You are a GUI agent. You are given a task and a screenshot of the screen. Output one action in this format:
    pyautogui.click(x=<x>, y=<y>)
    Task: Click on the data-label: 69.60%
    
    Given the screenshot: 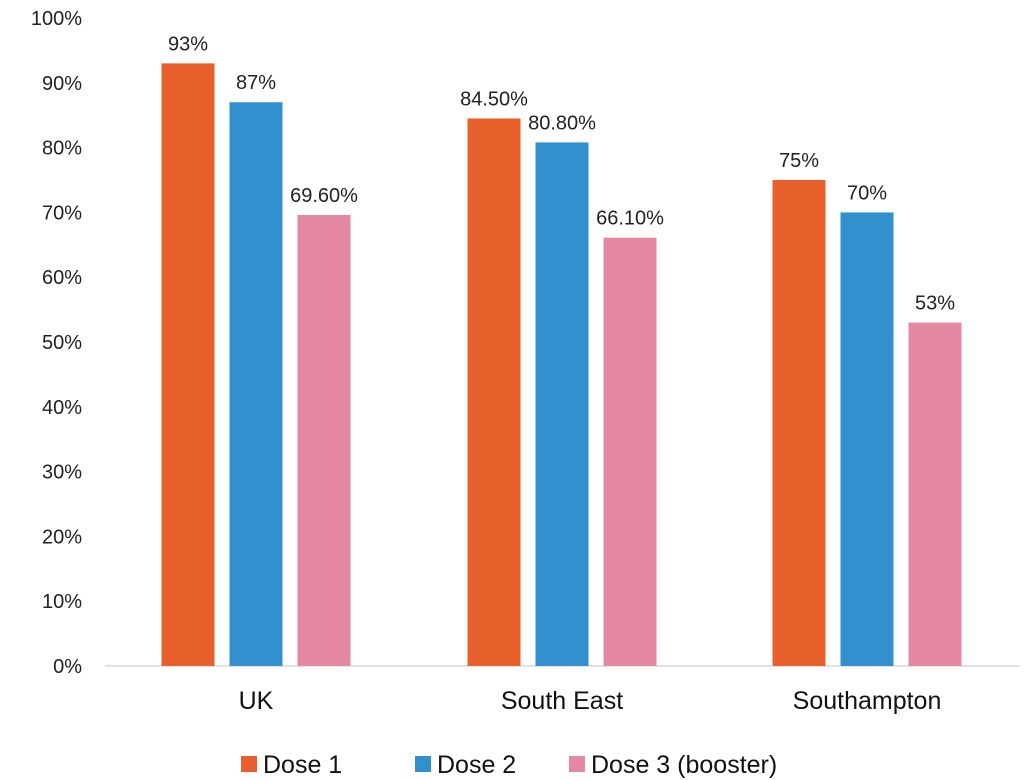 What is the action you would take?
    pyautogui.click(x=324, y=196)
    